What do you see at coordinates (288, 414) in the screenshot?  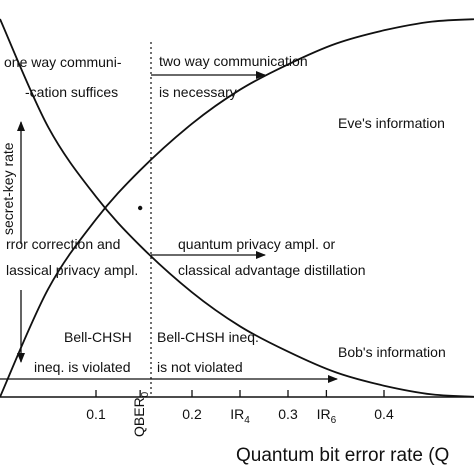 I see `x-tick-label: 0.3` at bounding box center [288, 414].